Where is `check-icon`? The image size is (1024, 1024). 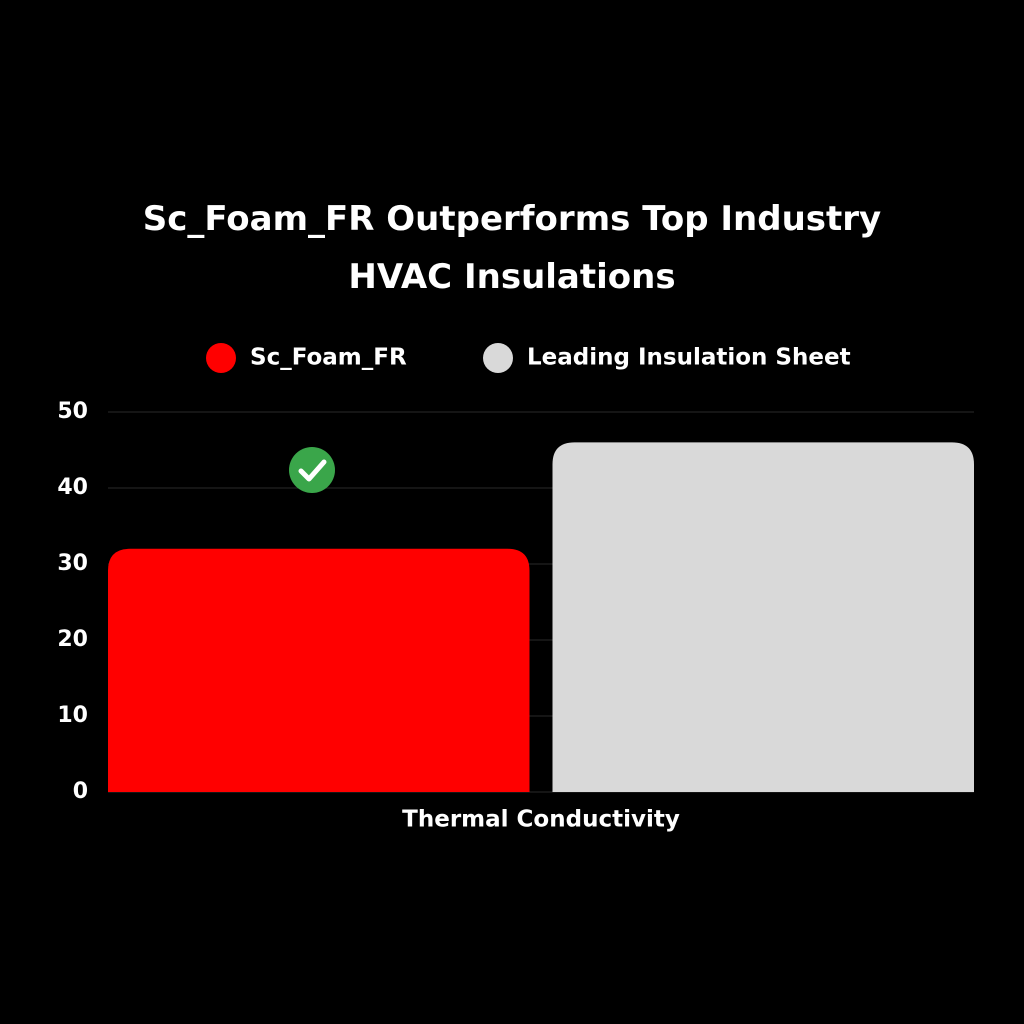 check-icon is located at coordinates (312, 470).